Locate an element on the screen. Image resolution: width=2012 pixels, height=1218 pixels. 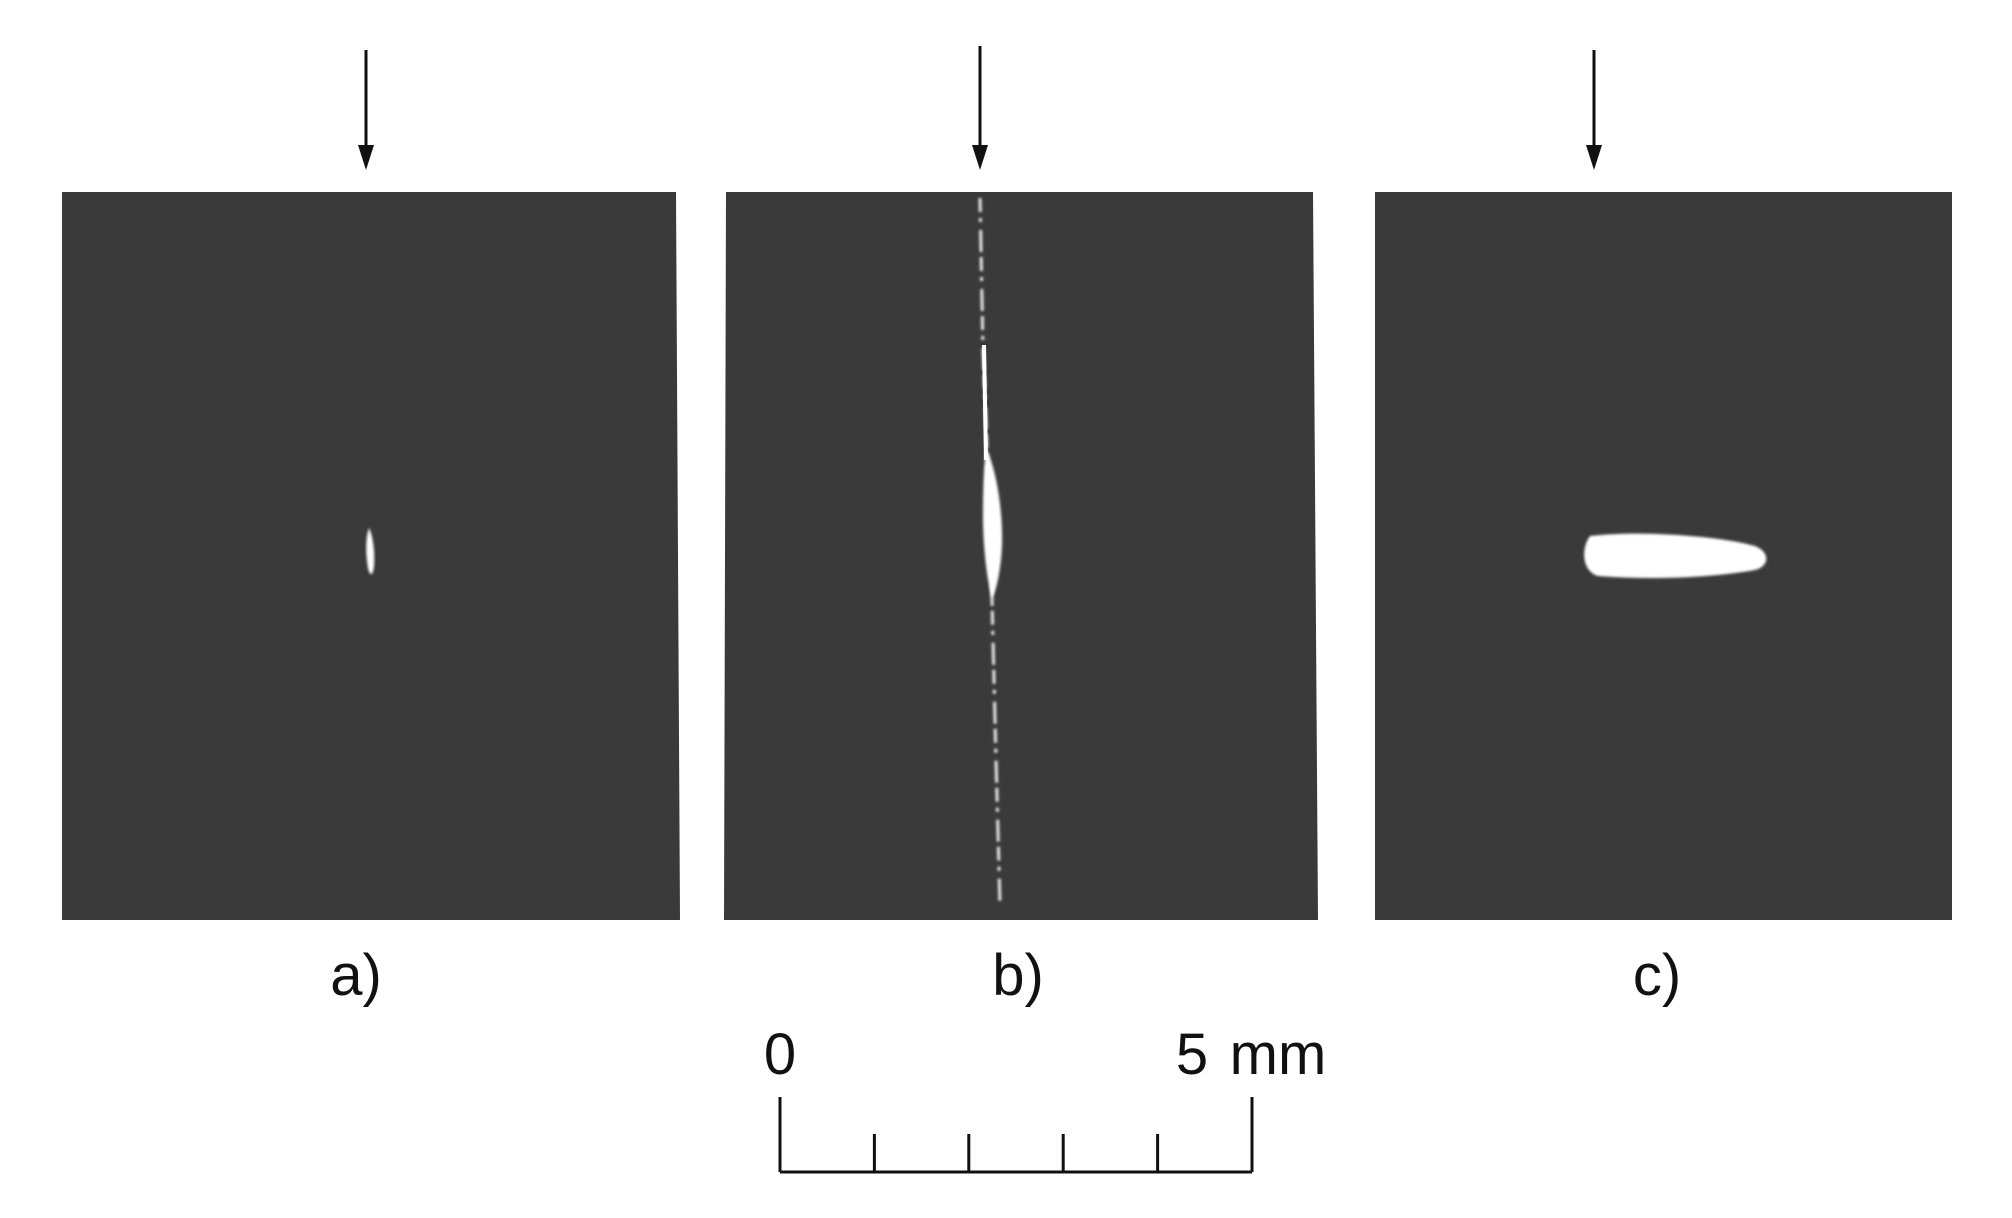
arrow-c is located at coordinates (1594, 110).